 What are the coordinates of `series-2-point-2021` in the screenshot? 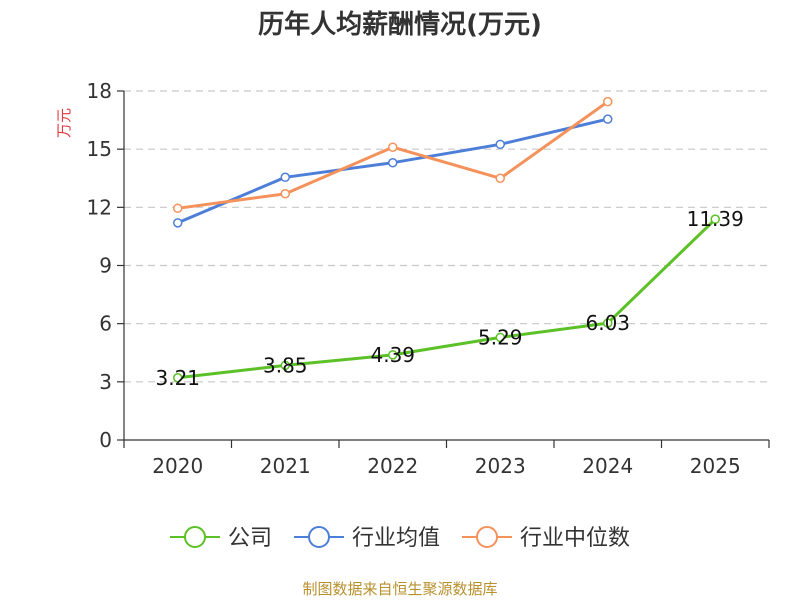 It's located at (285, 194).